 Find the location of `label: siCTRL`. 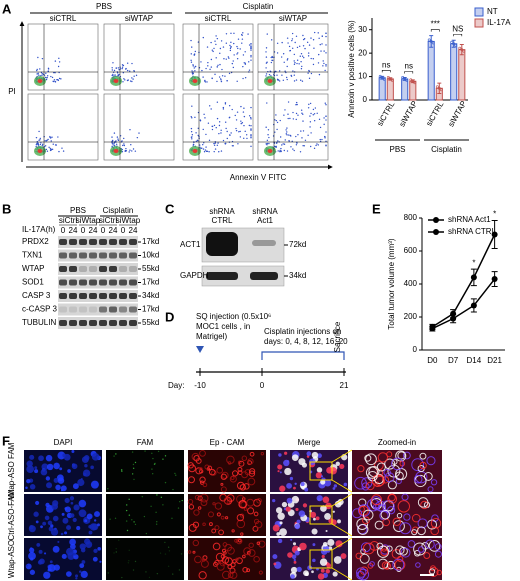

label: siCTRL is located at coordinates (63, 18).